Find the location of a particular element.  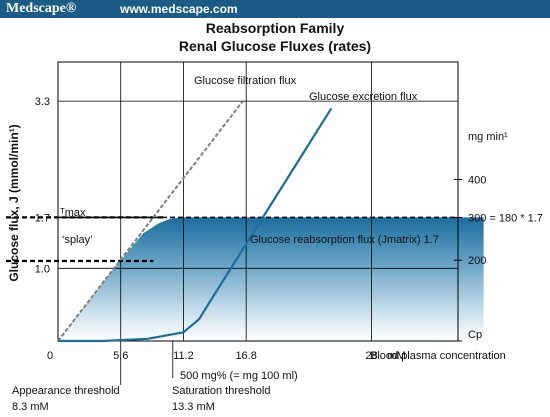

mg-conversion-label: 500 mg% (= mg 100 ml) is located at coordinates (239, 376).